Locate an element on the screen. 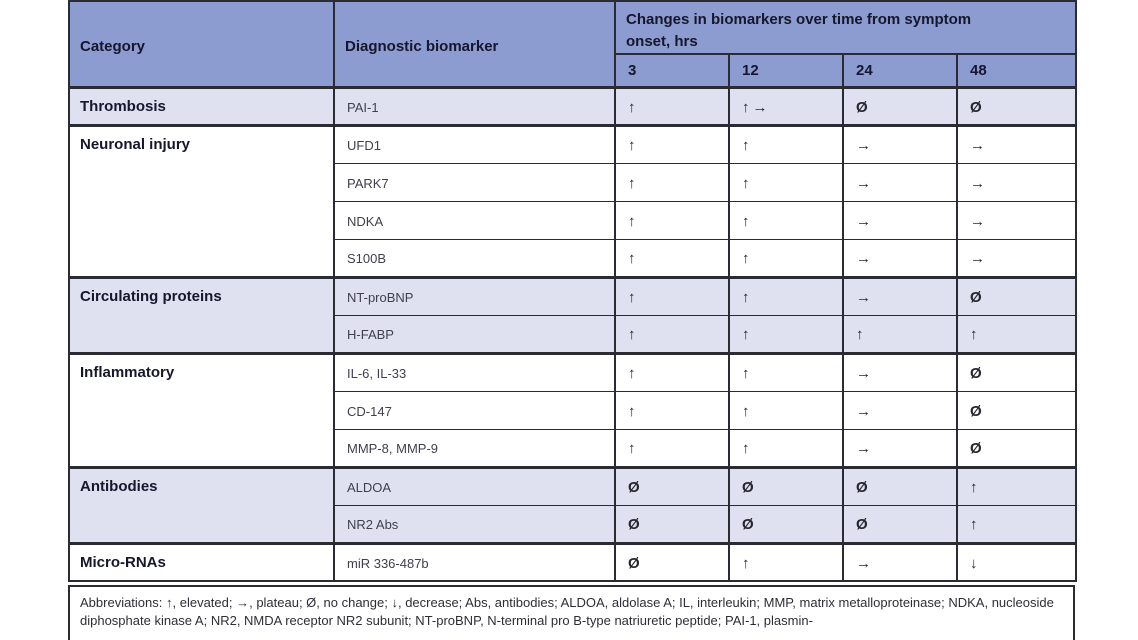 This screenshot has height=640, width=1138. category-cell: Thrombosis is located at coordinates (201, 105).